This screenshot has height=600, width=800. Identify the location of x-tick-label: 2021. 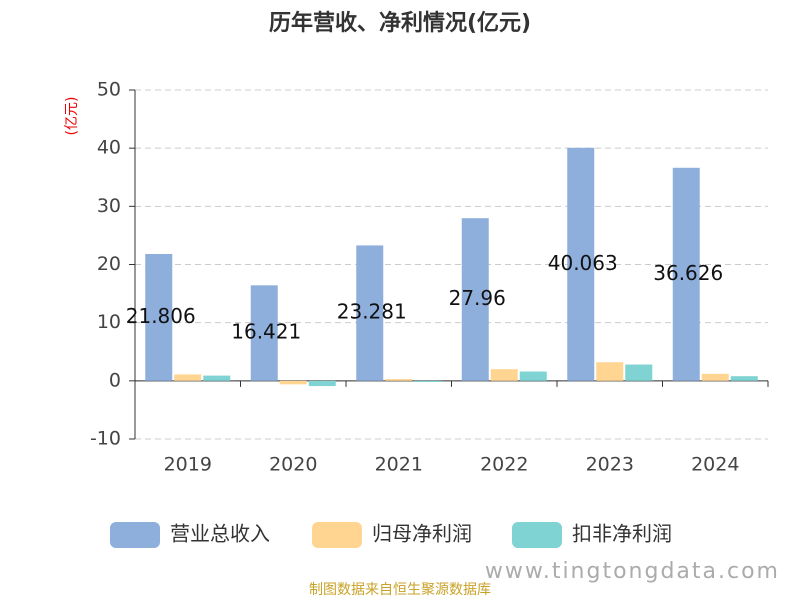
(399, 465).